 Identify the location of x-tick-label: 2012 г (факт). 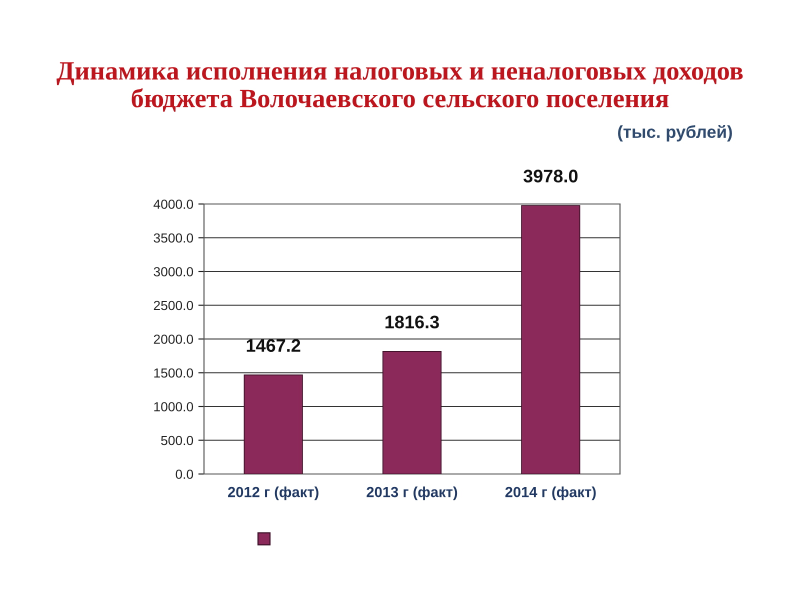
(273, 493).